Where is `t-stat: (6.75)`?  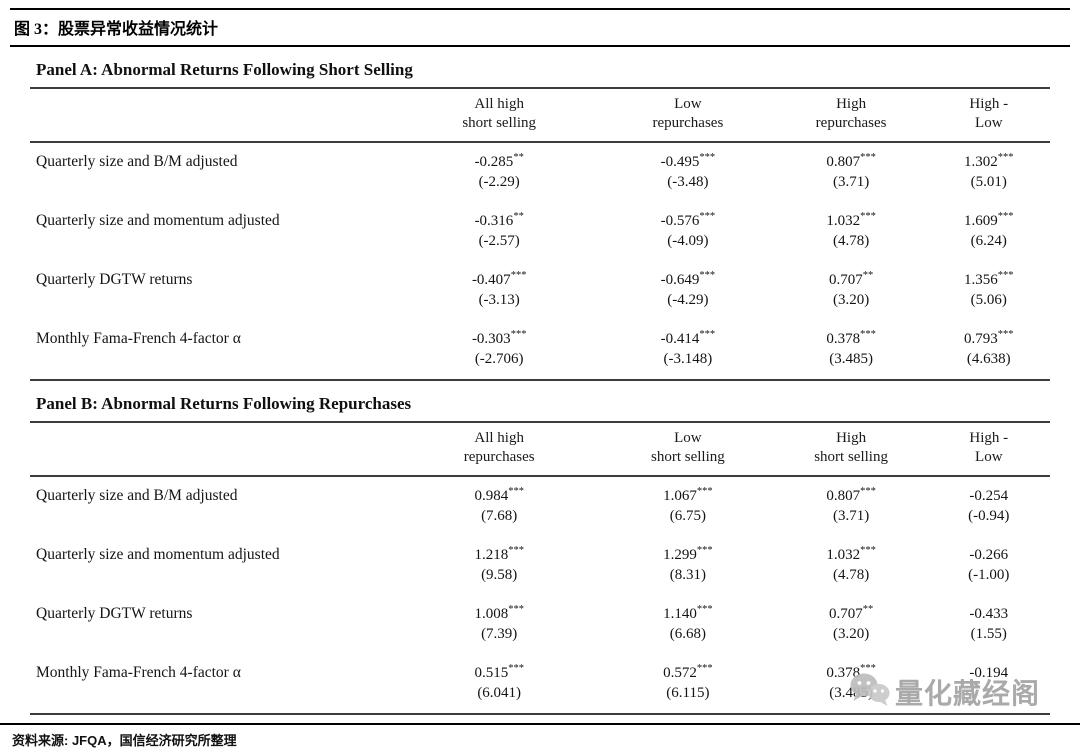
t-stat: (6.75) is located at coordinates (687, 516).